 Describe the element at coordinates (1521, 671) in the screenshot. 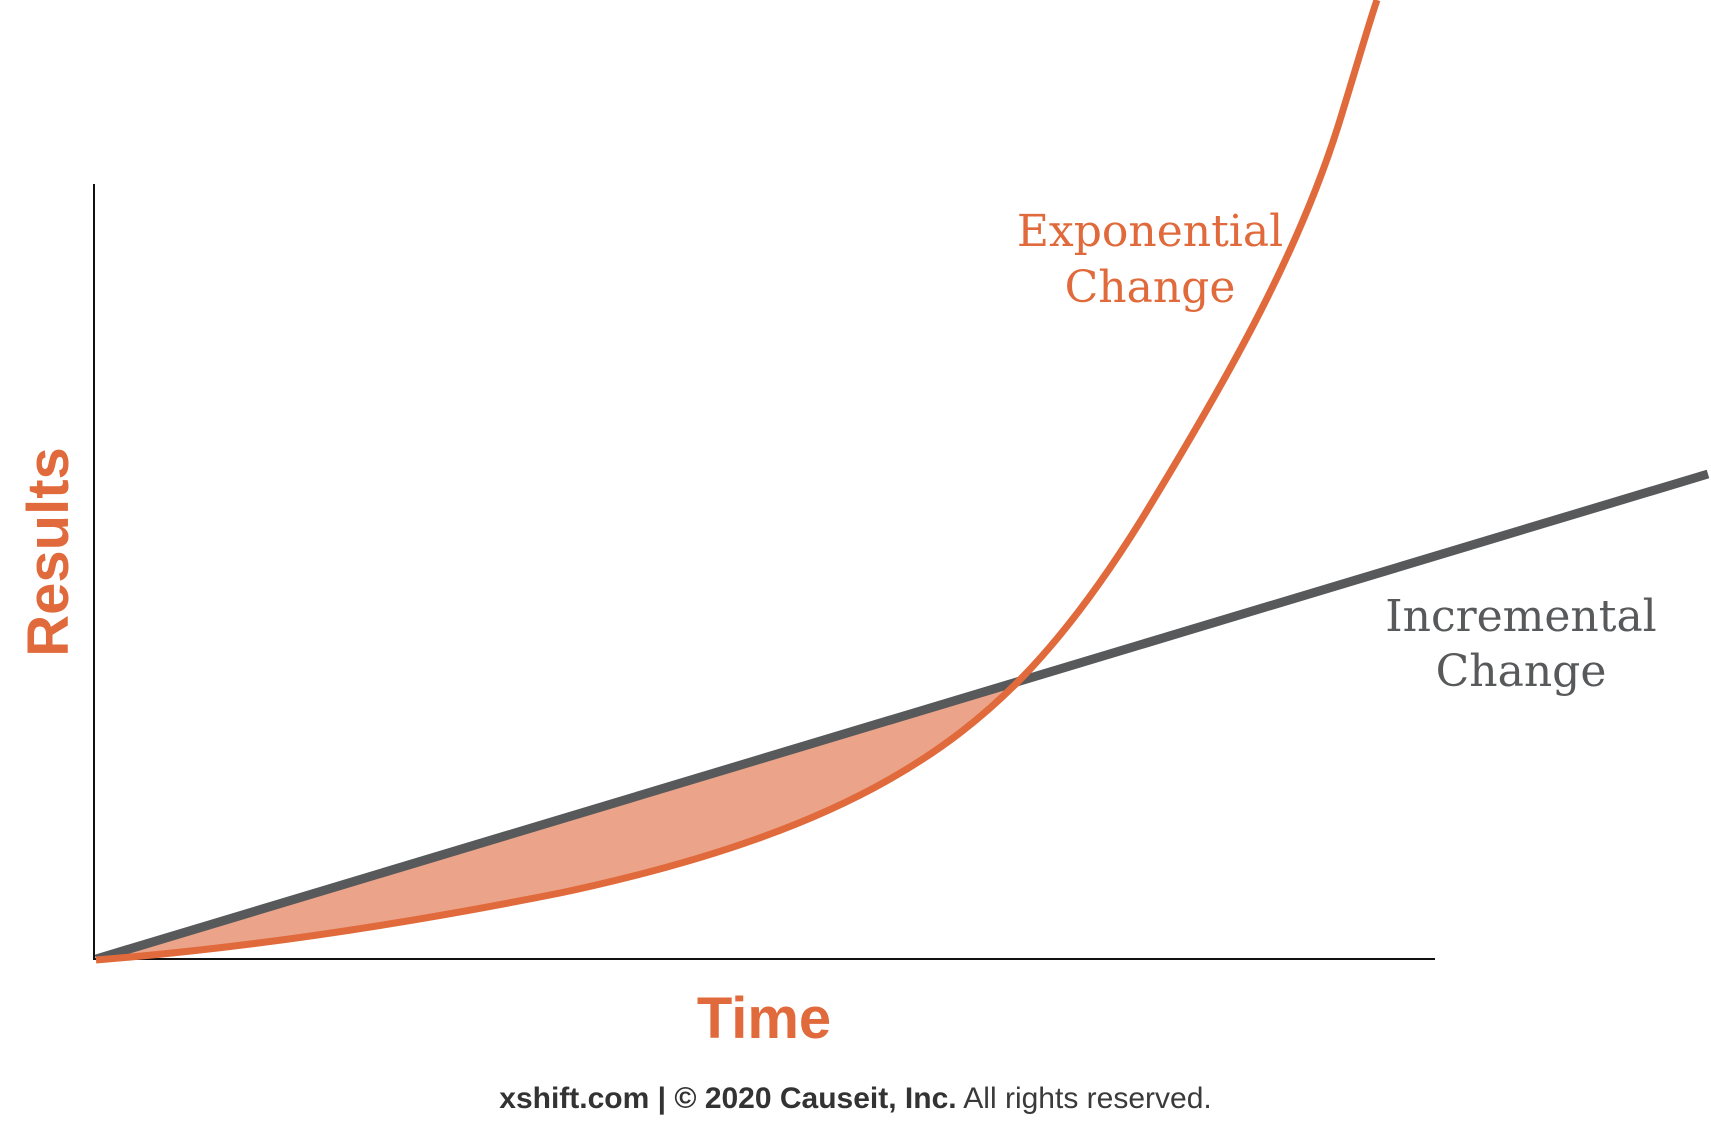

I see `incremental-label-line2: Change` at that location.